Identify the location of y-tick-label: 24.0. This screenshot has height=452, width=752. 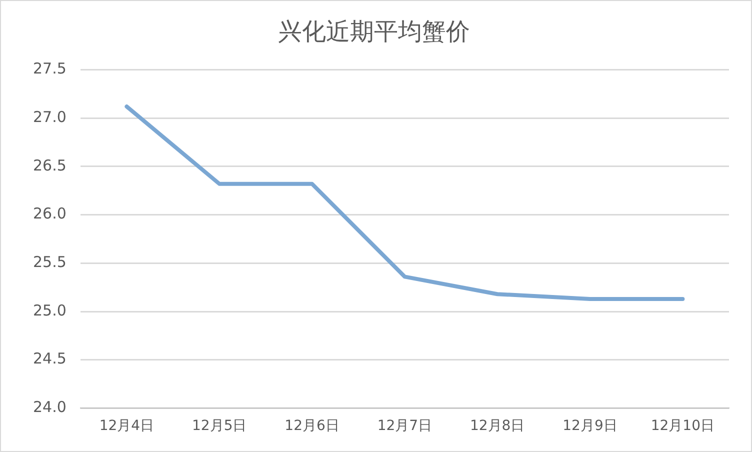
(49, 407).